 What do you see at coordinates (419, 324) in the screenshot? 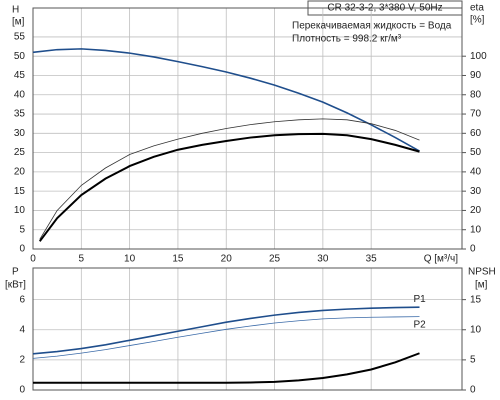
I see `curve-label: P2` at bounding box center [419, 324].